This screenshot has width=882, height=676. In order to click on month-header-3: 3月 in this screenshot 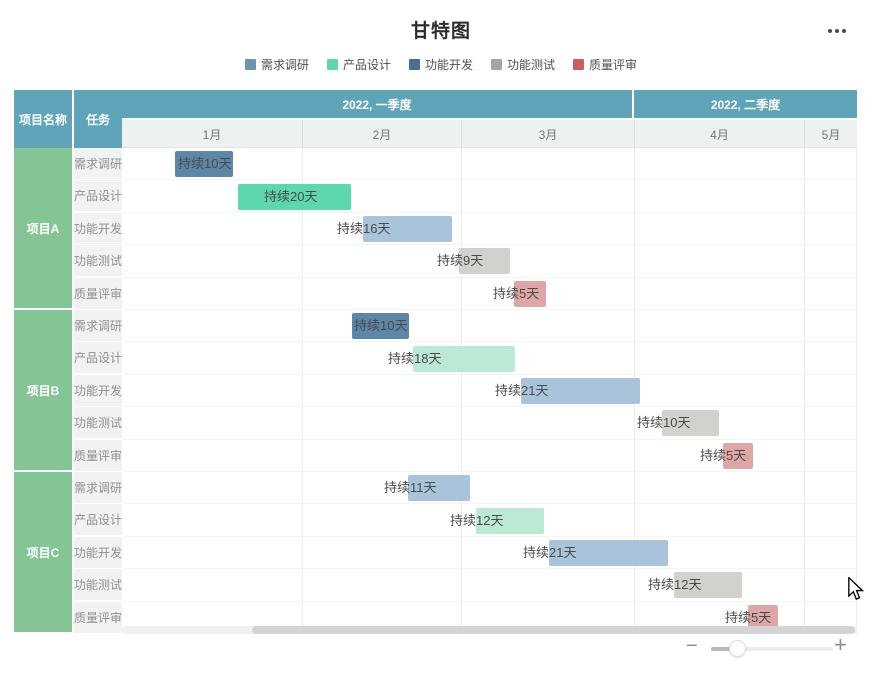, I will do `click(547, 134)`.